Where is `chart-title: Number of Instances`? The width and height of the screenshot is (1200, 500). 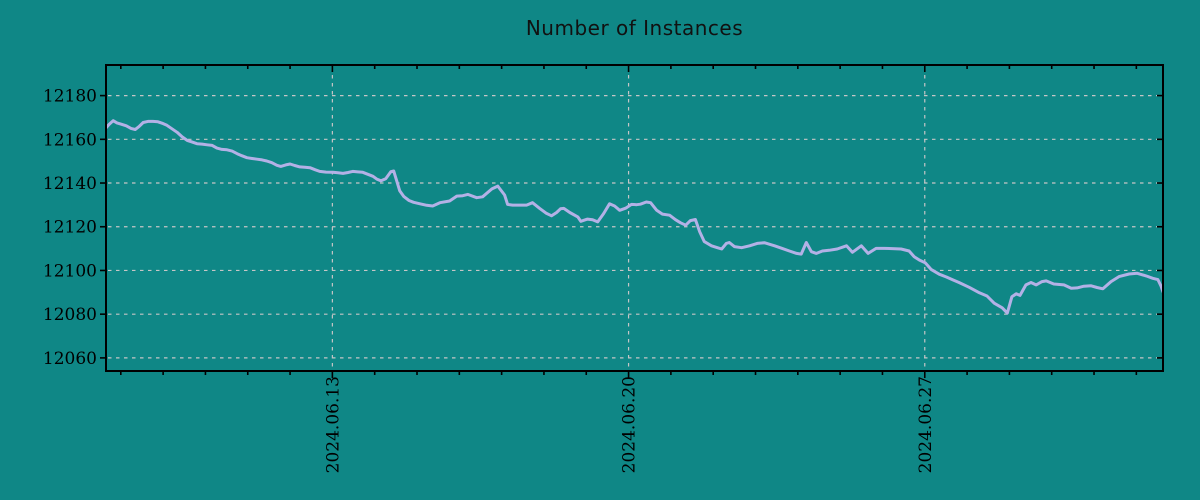
chart-title: Number of Instances is located at coordinates (634, 28).